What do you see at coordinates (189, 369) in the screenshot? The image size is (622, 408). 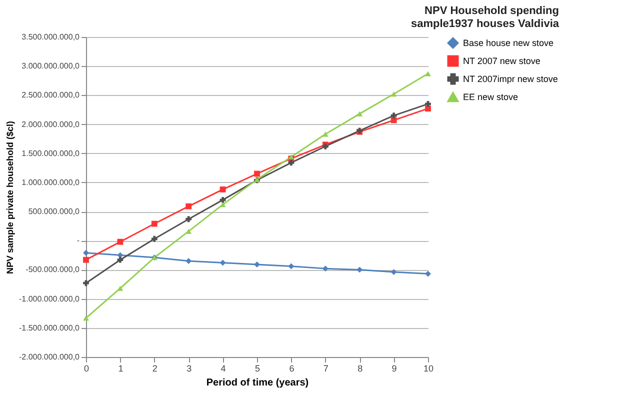 I see `x-tick-label: 3` at bounding box center [189, 369].